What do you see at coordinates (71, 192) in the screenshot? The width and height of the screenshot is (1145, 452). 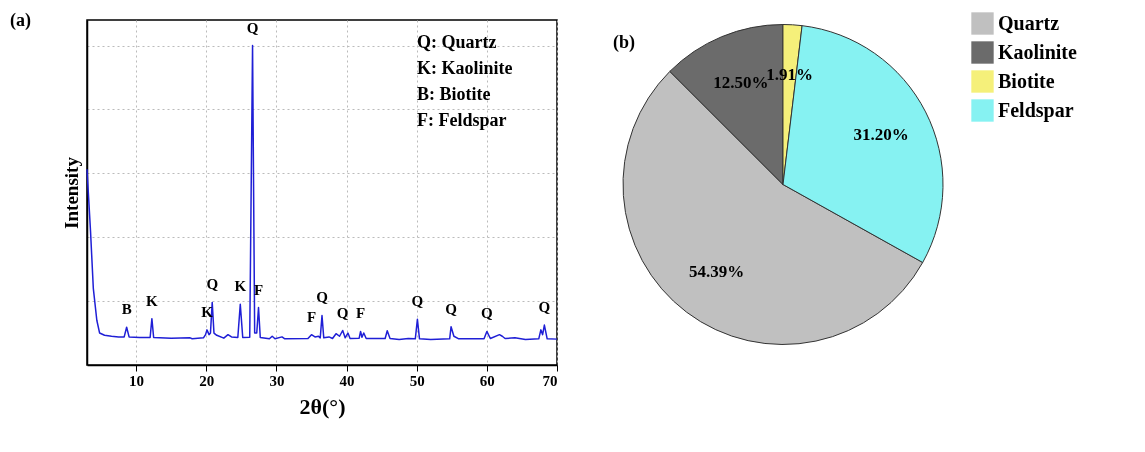 I see `y-axis-title: Intensity` at bounding box center [71, 192].